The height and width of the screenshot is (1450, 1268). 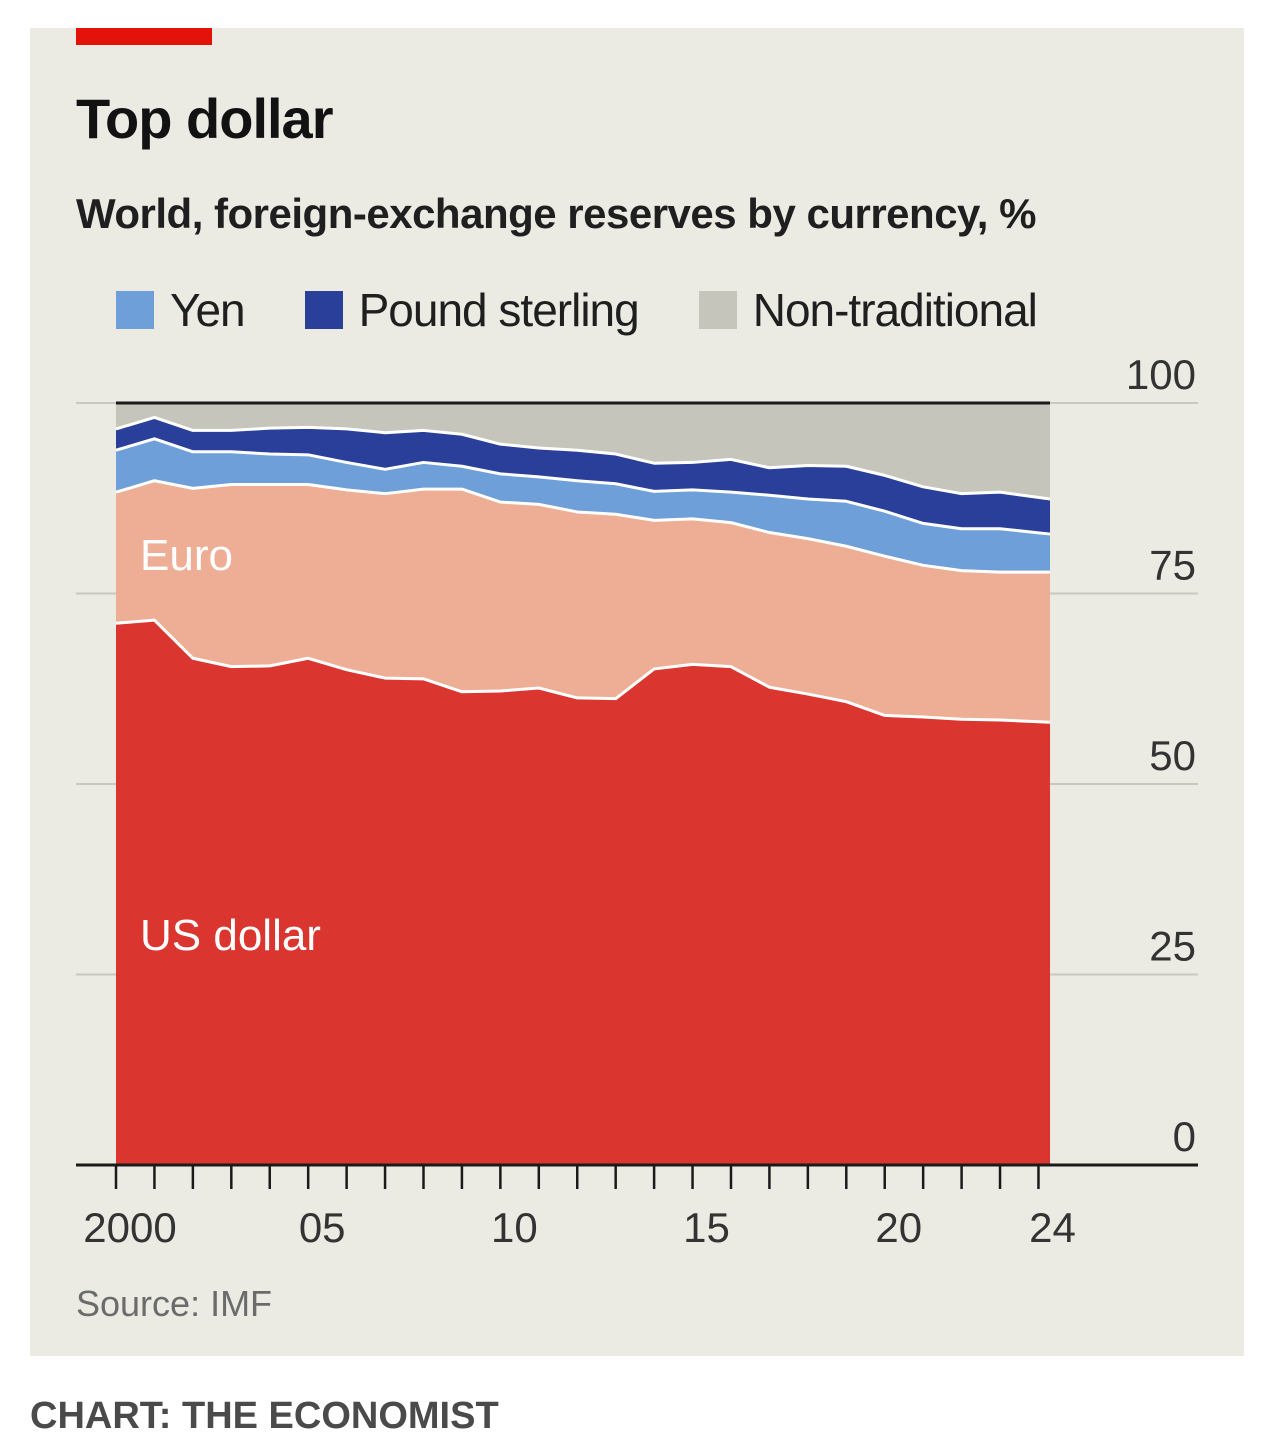 I want to click on source-note: Source: IMF, so click(x=174, y=1303).